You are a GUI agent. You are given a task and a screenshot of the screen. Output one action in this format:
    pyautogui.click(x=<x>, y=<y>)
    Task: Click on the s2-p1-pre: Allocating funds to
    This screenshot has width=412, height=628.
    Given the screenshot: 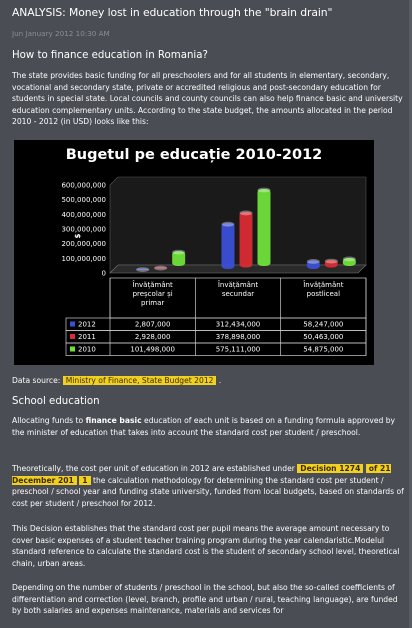 What is the action you would take?
    pyautogui.click(x=49, y=420)
    